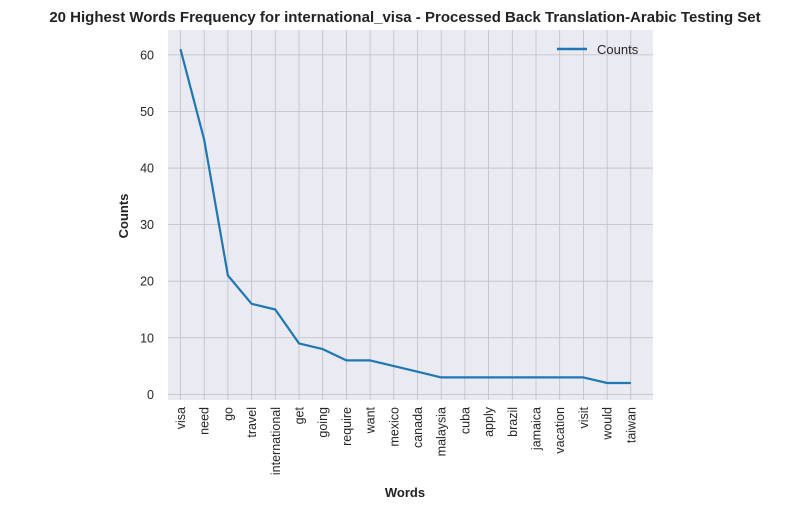 Image resolution: width=810 pixels, height=510 pixels. I want to click on x-tick-label: going, so click(323, 422).